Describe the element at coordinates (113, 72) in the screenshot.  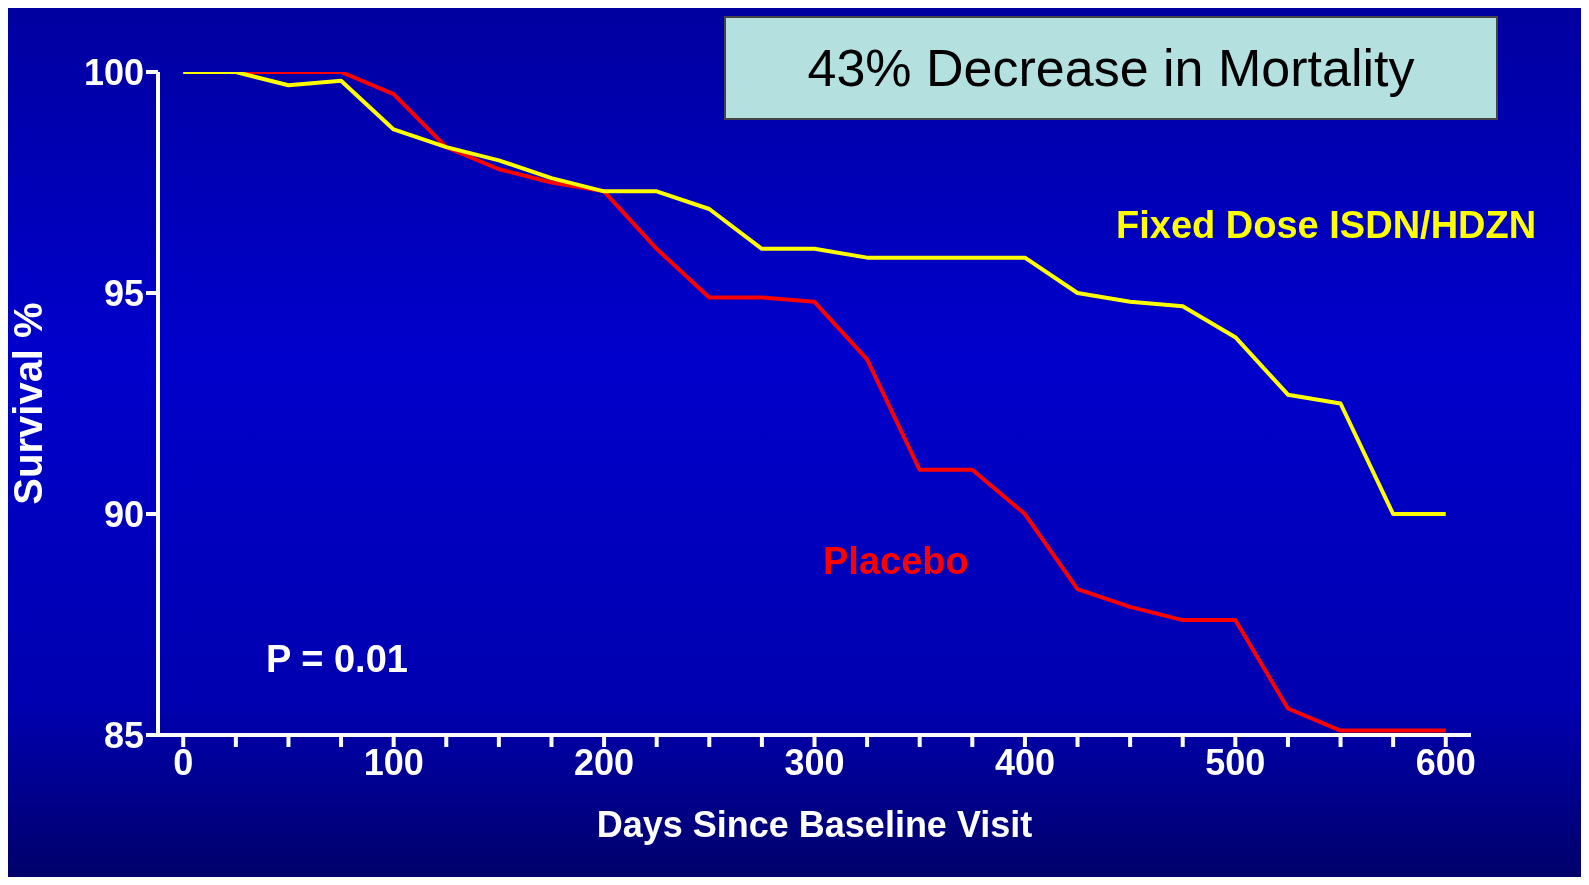
I see `y-tick-label: 100` at that location.